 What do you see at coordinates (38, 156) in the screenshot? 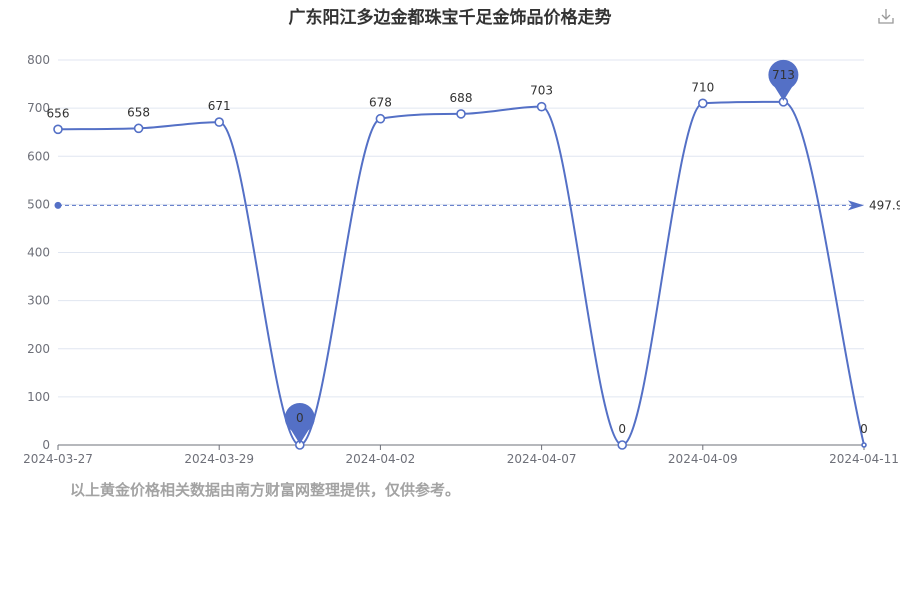
I see `y-tick-label: 600` at bounding box center [38, 156].